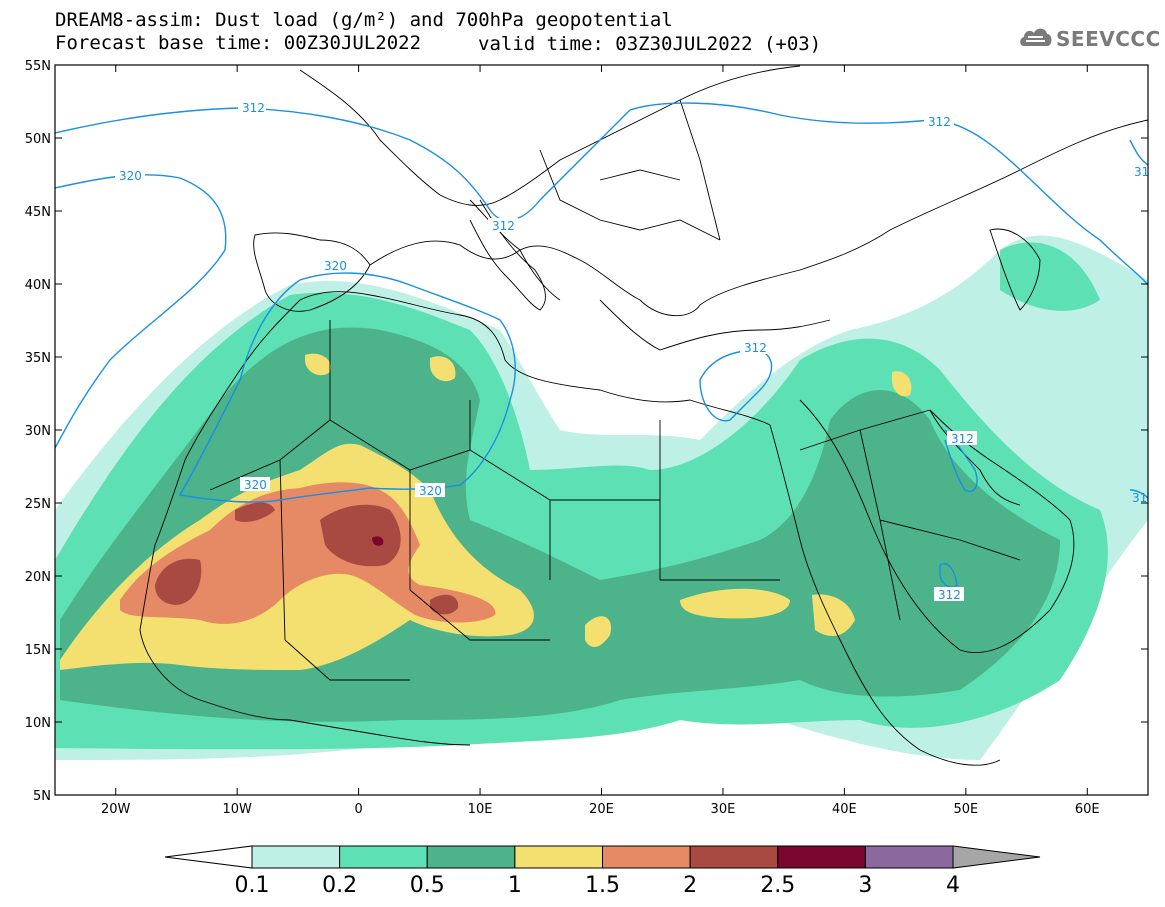  What do you see at coordinates (1087, 809) in the screenshot?
I see `lon-tick-label: 60E` at bounding box center [1087, 809].